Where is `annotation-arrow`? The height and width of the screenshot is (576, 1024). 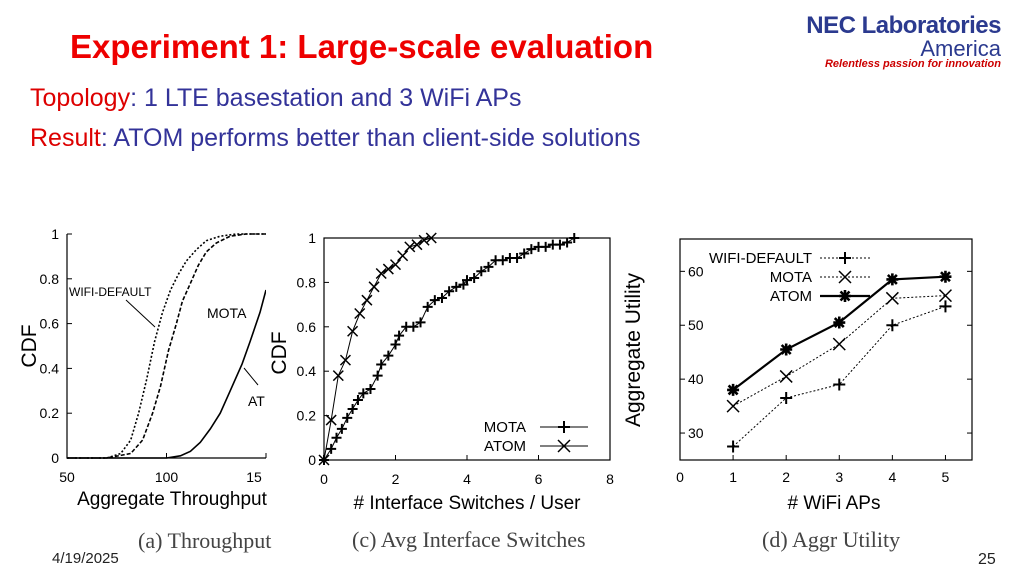
annotation-arrow is located at coordinates (251, 376).